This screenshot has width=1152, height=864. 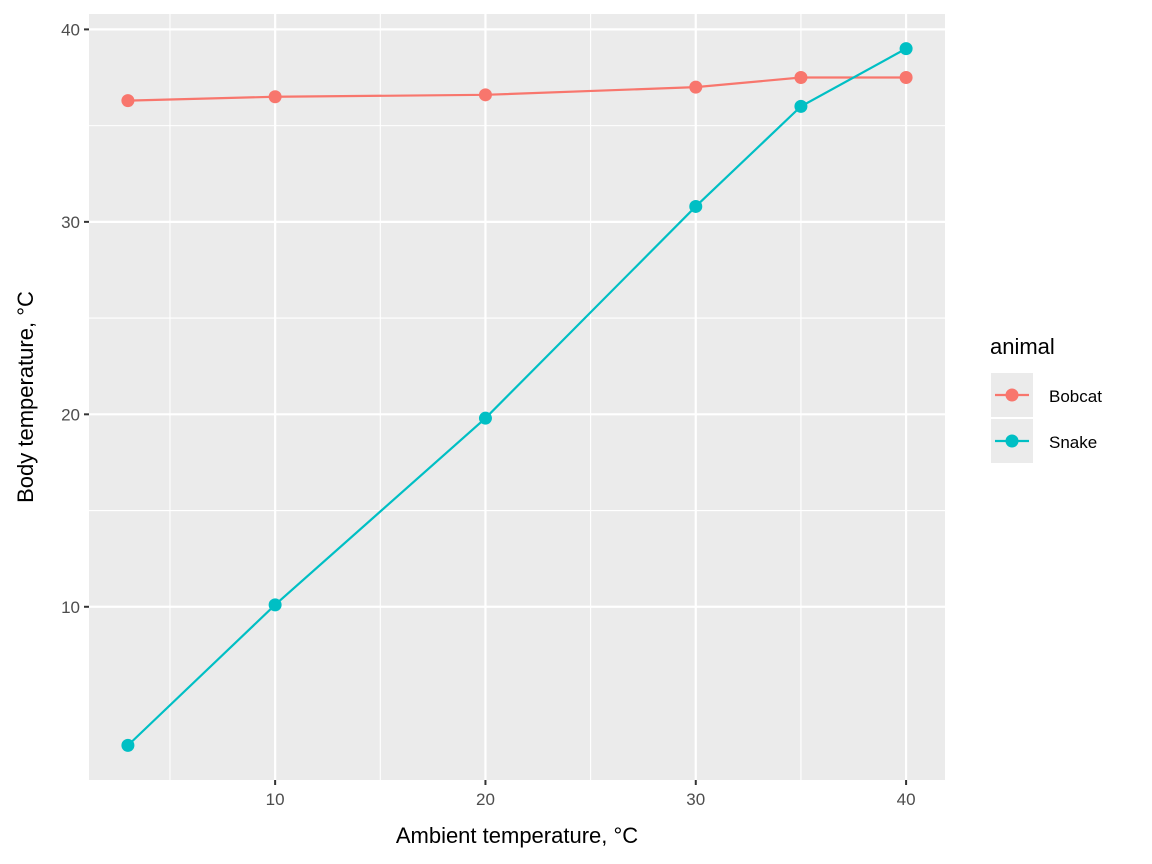 I want to click on y-tick-label: 10, so click(x=70, y=607).